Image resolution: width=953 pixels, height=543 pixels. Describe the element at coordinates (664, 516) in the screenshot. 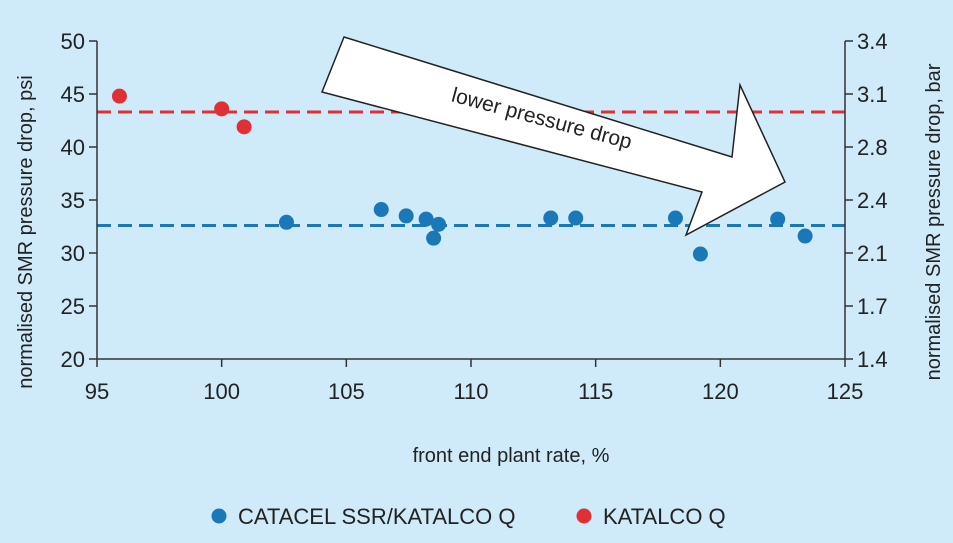

I see `legend-label-katalco: KATALCO Q` at that location.